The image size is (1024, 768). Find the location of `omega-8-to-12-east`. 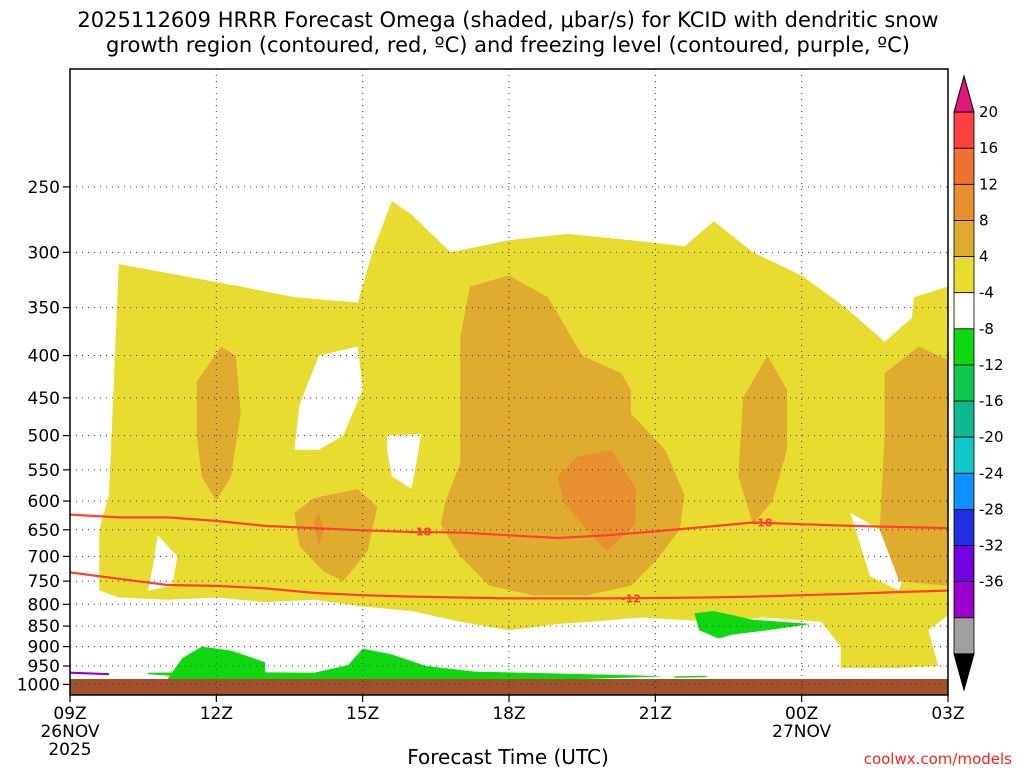

omega-8-to-12-east is located at coordinates (762, 440).